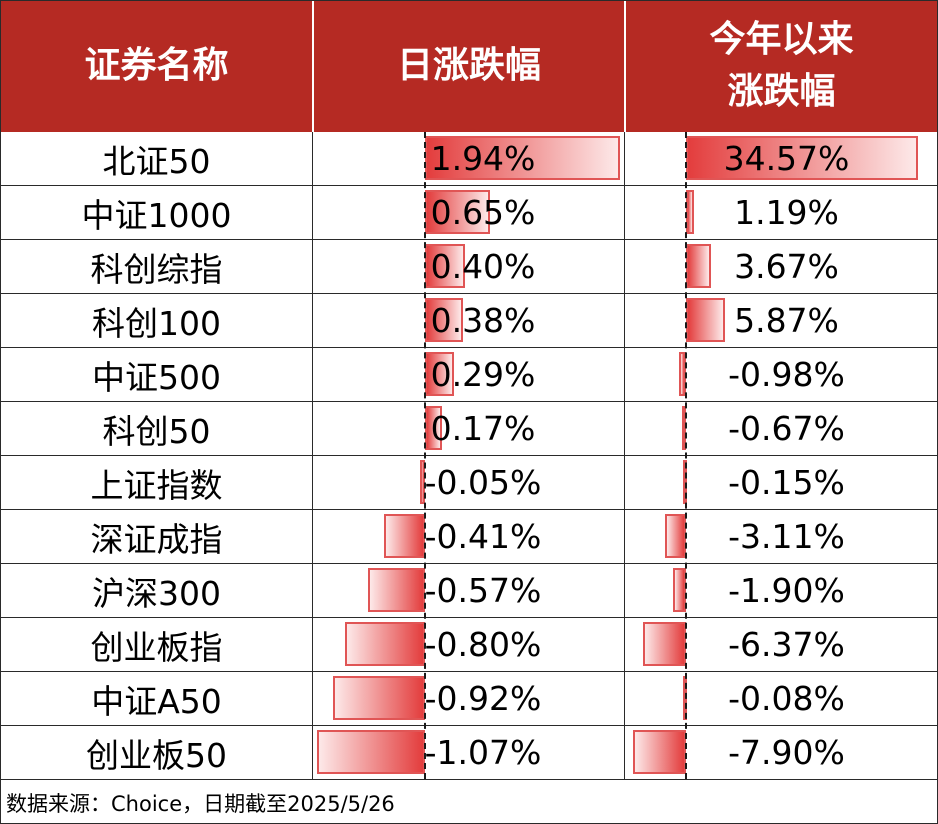  I want to click on table-row: 创业板50 -1.07% -7.90%, so click(469, 753).